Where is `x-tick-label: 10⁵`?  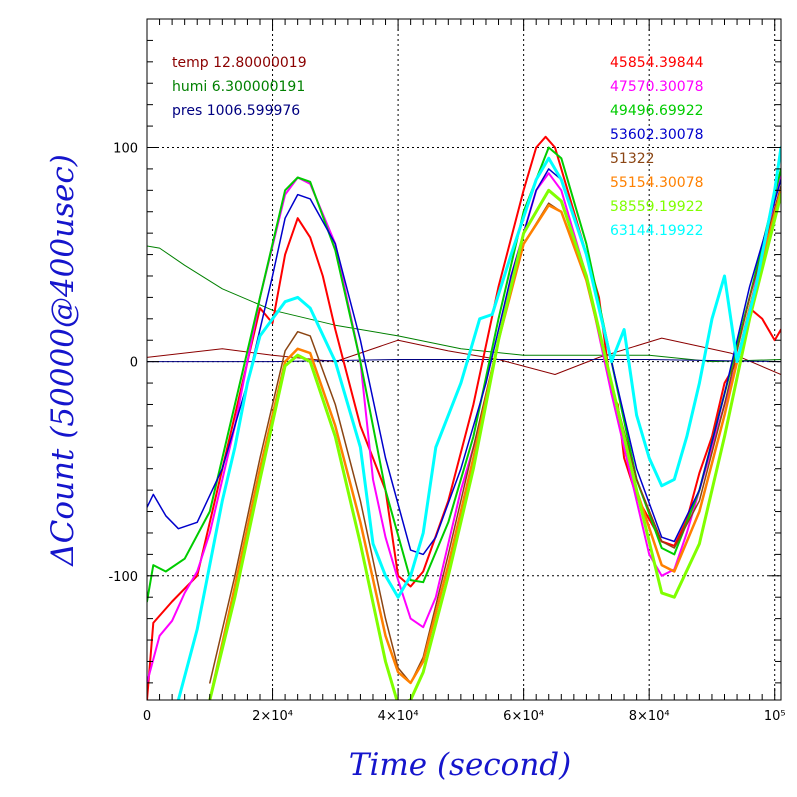 x-tick-label: 10⁵ is located at coordinates (775, 716).